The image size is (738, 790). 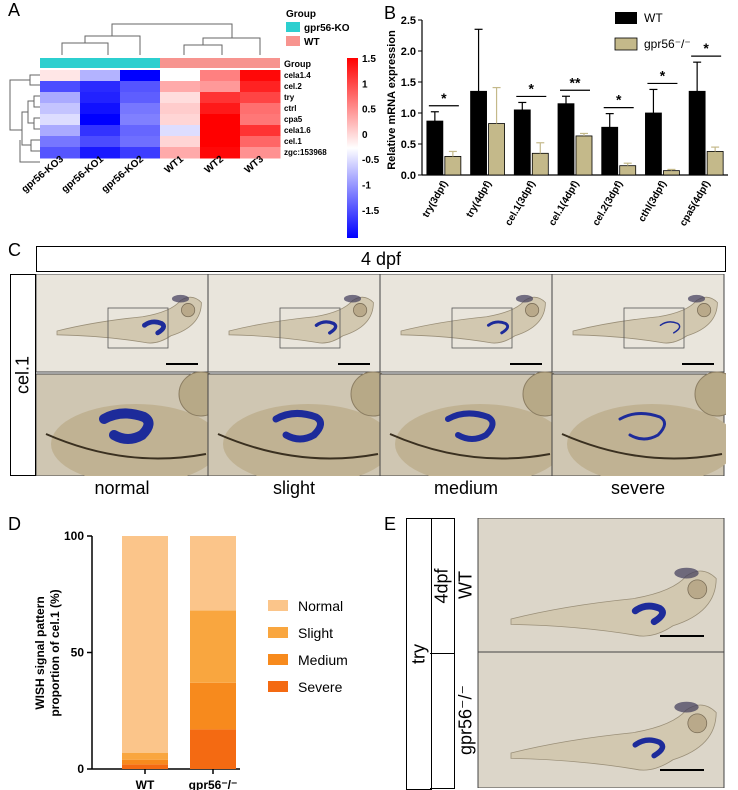 I want to click on row-dendrogram, so click(x=24, y=118).